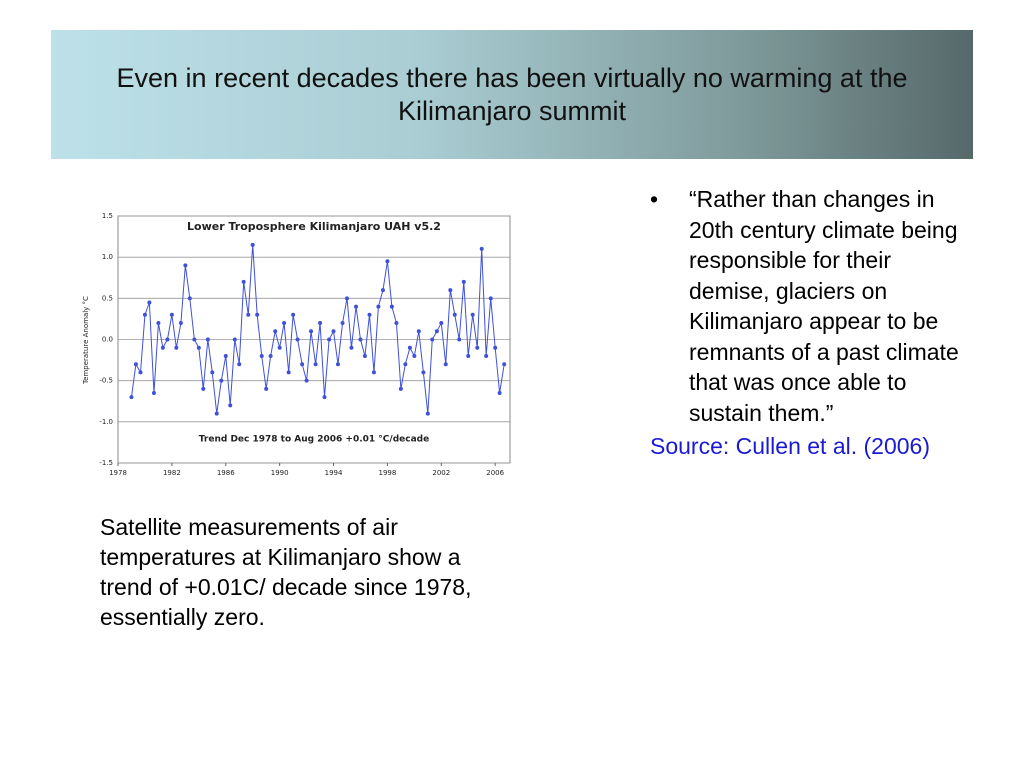 Image resolution: width=1024 pixels, height=768 pixels. I want to click on y-tick-label: 0.5, so click(107, 298).